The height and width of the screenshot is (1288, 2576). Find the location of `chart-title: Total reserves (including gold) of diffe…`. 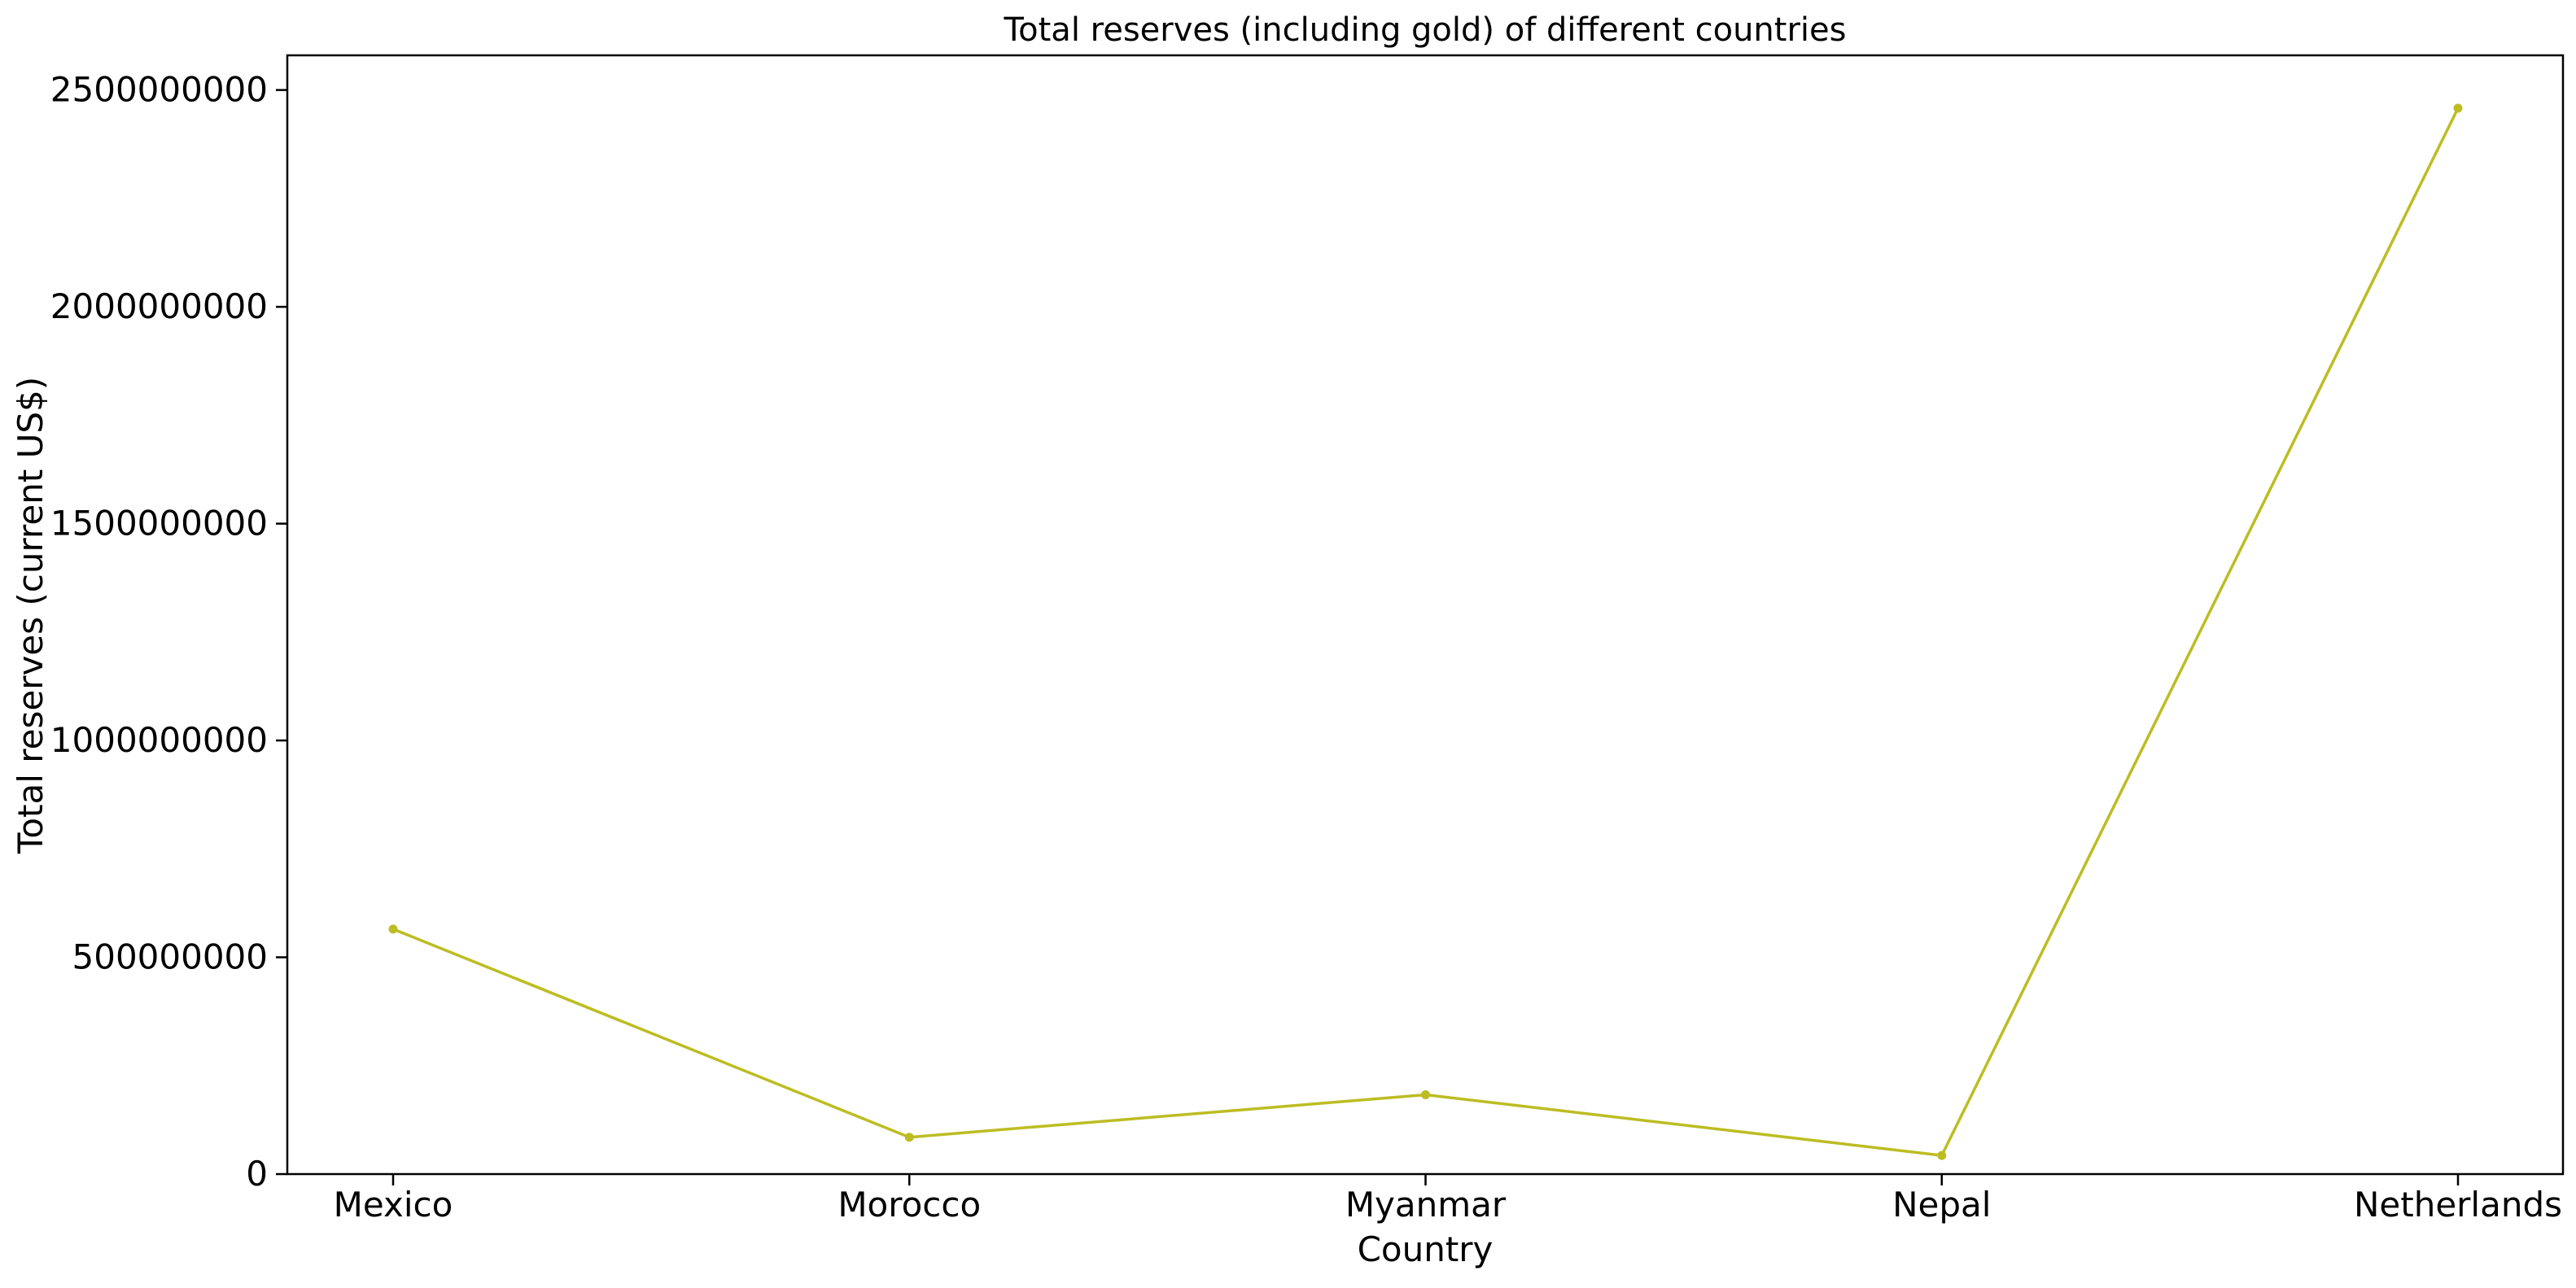

chart-title: Total reserves (including gold) of diffe… is located at coordinates (1425, 30).